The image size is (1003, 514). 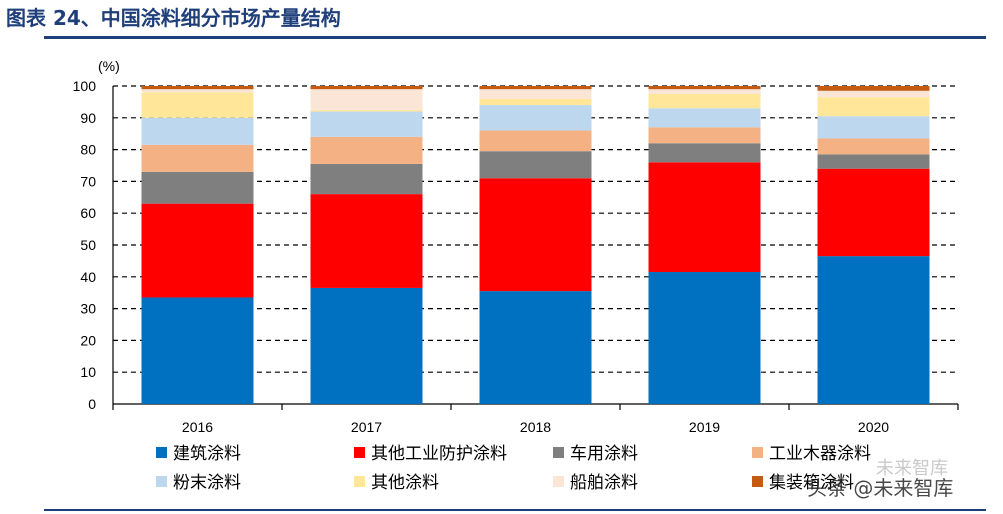 What do you see at coordinates (704, 427) in the screenshot?
I see `x-tick-label: 2019` at bounding box center [704, 427].